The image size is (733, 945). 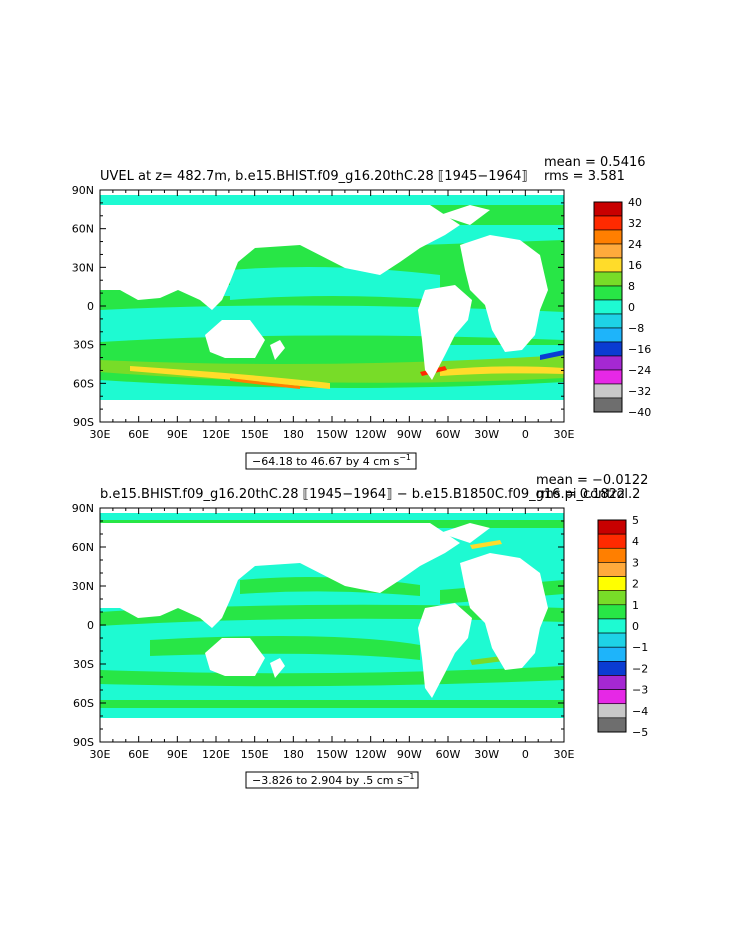 I want to click on panel-1-lon-label: 30W, so click(x=486, y=434).